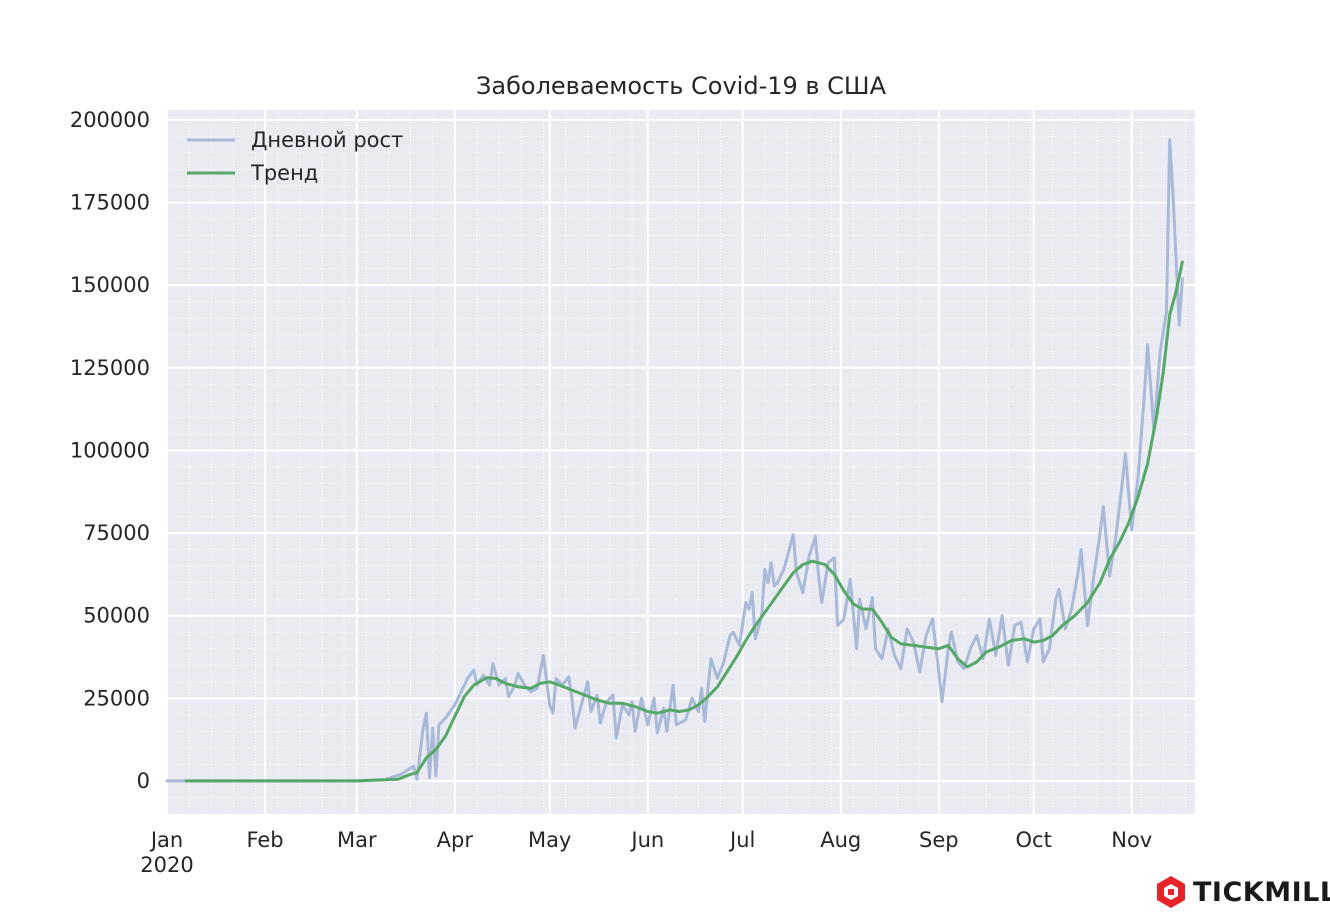  I want to click on legend-label: Тренд, so click(284, 173).